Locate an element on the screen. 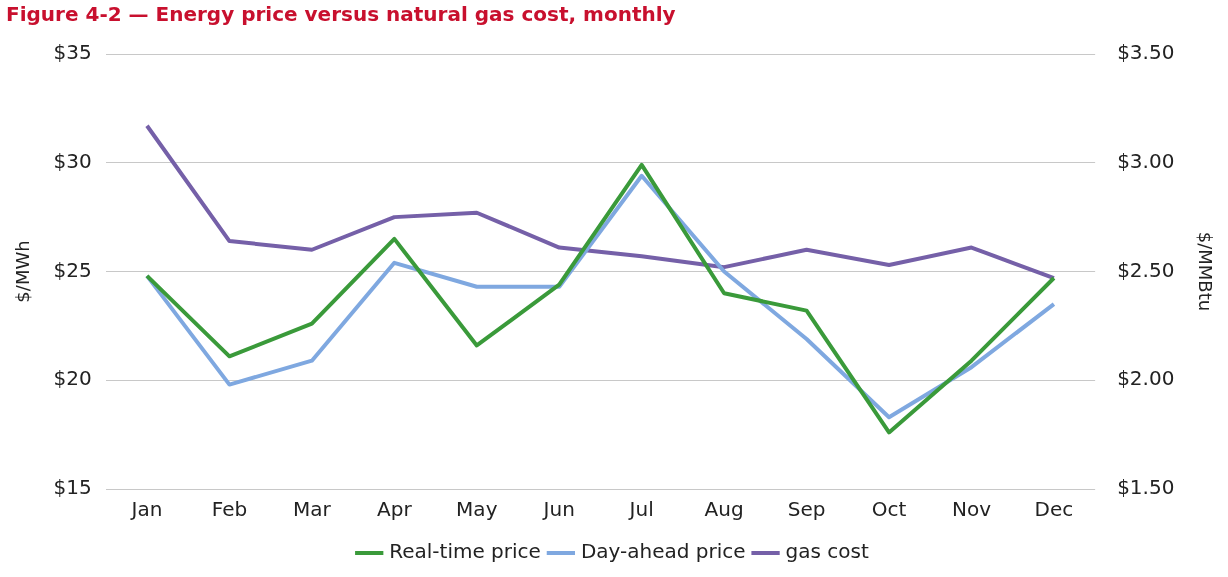  x-tick-label: Sep is located at coordinates (806, 509).